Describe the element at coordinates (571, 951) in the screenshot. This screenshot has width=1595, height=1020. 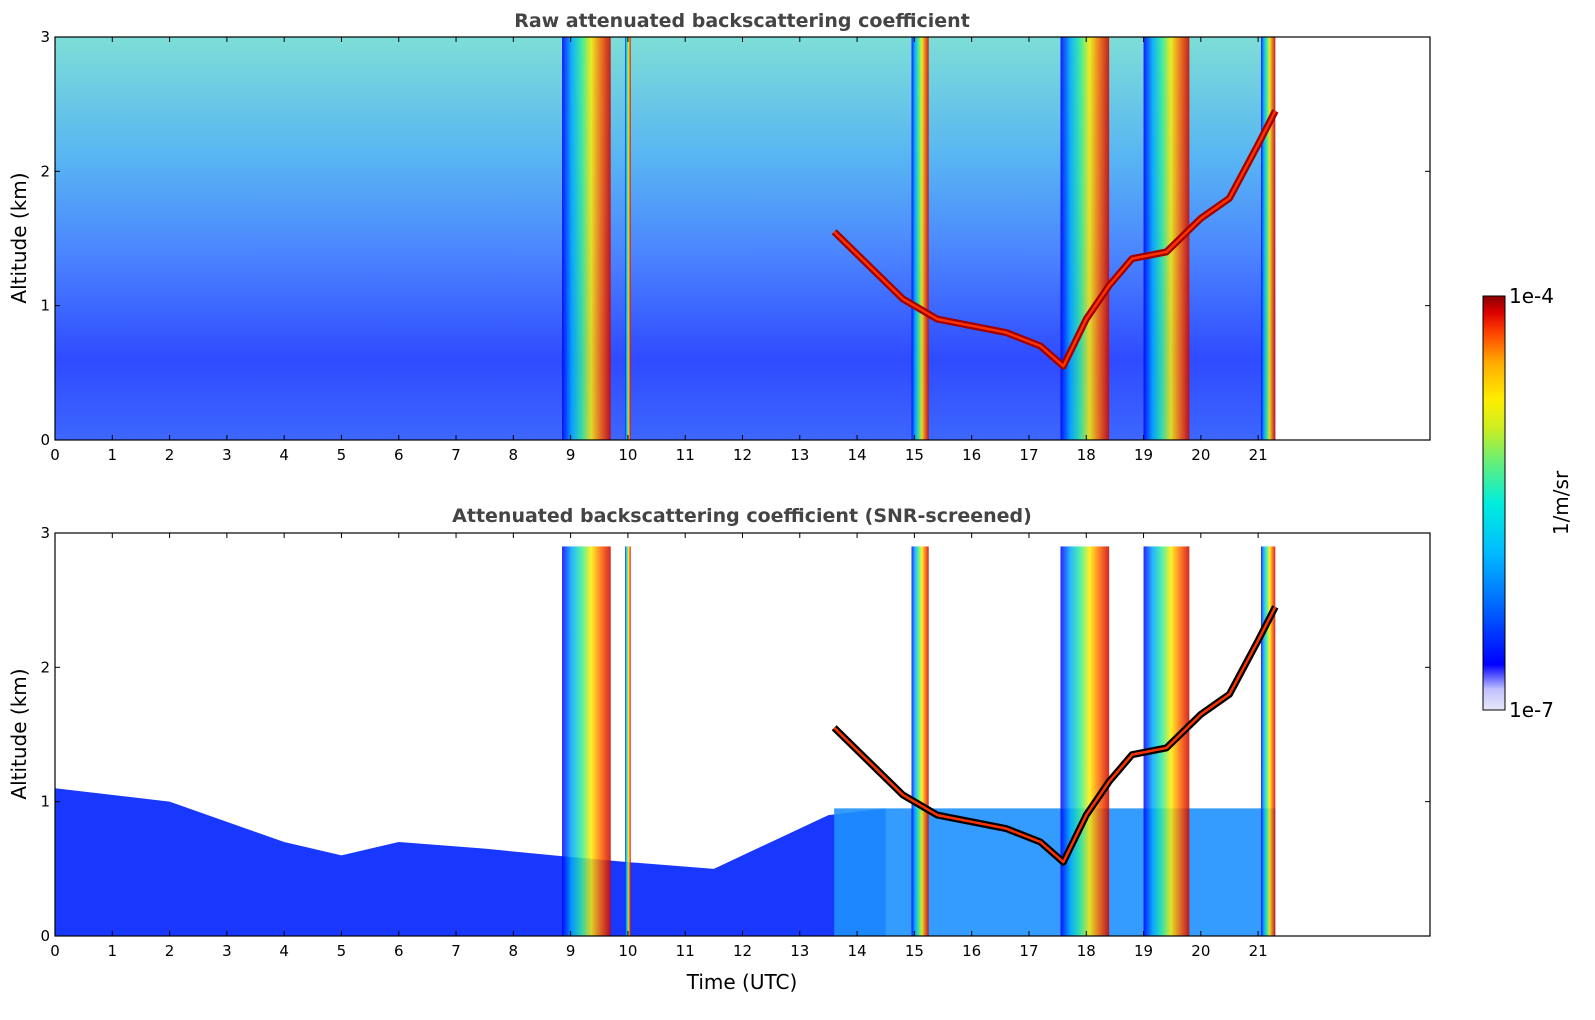
I see `bottom-x-tick-label: 9` at that location.